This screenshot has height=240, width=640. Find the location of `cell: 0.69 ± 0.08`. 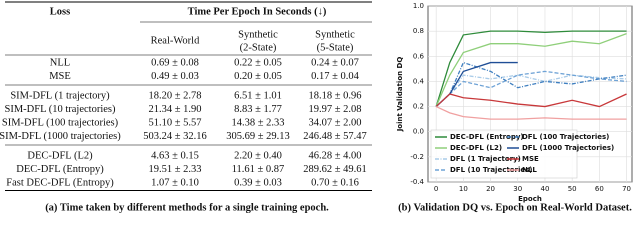

cell: 0.69 ± 0.08 is located at coordinates (175, 62).